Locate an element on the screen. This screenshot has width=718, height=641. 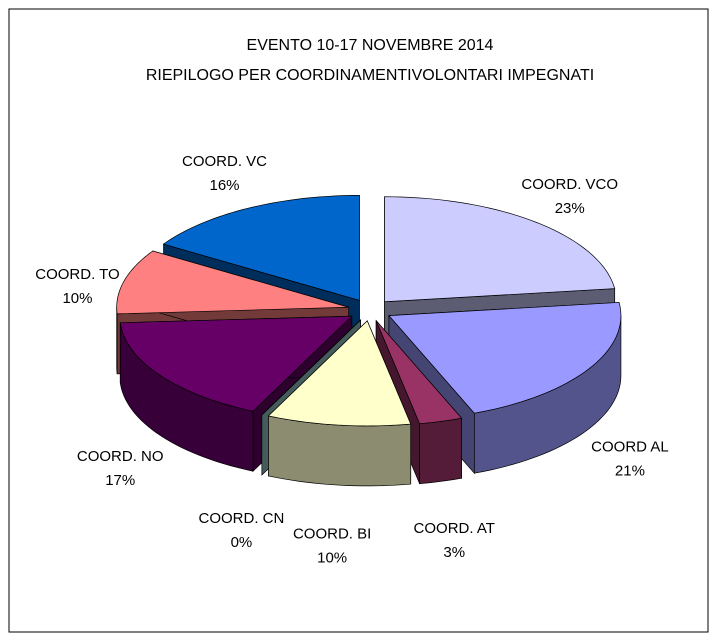
slice-label: COORD. BI is located at coordinates (332, 534).